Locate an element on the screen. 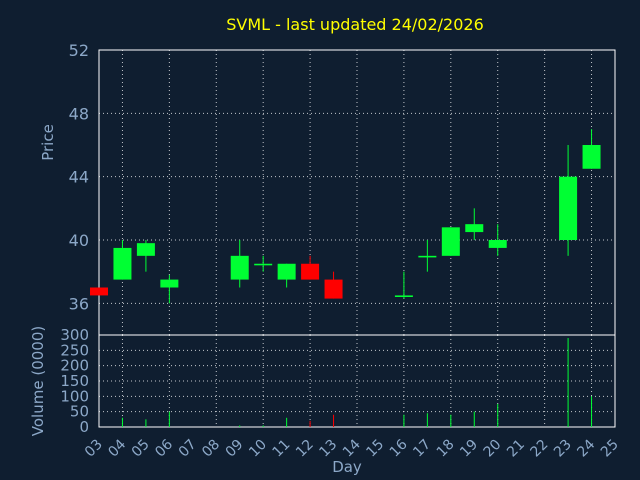  x-tick-label: 21 is located at coordinates (516, 449).